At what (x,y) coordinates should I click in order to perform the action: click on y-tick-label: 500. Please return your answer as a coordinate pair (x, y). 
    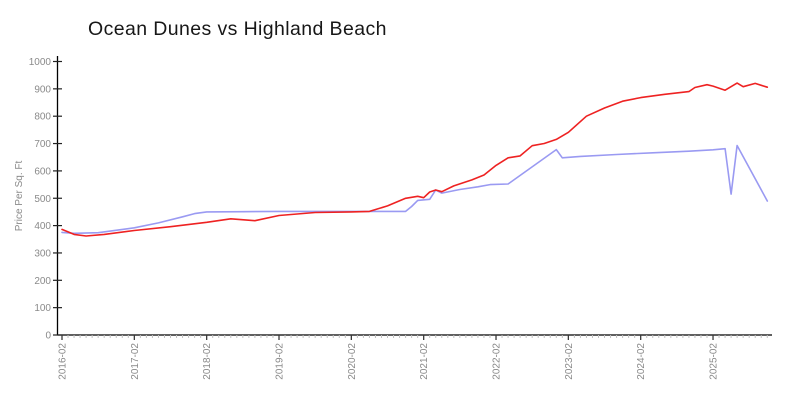
    Looking at the image, I should click on (42, 199).